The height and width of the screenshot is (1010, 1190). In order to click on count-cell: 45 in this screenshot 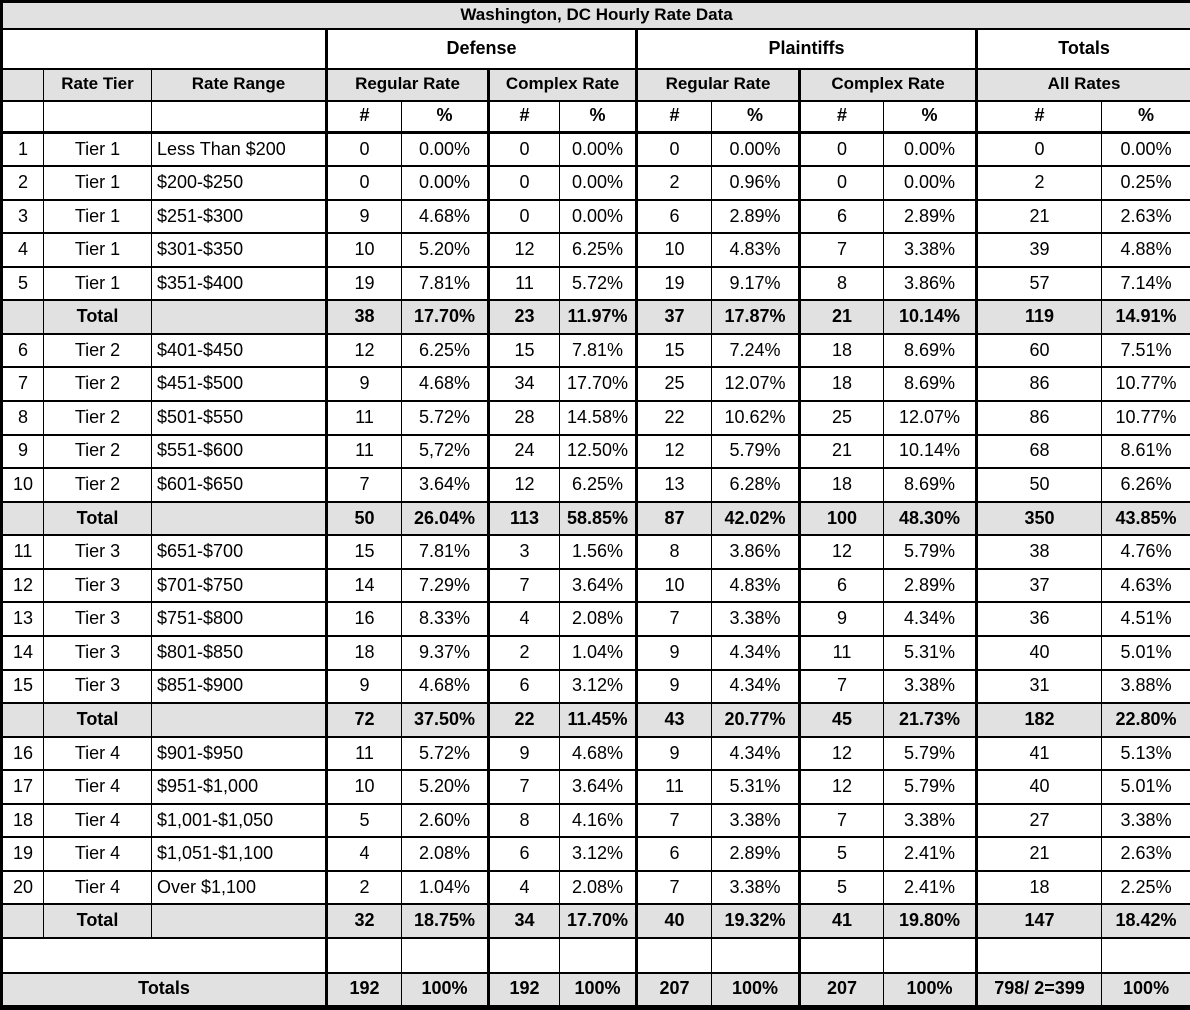, I will do `click(841, 720)`.